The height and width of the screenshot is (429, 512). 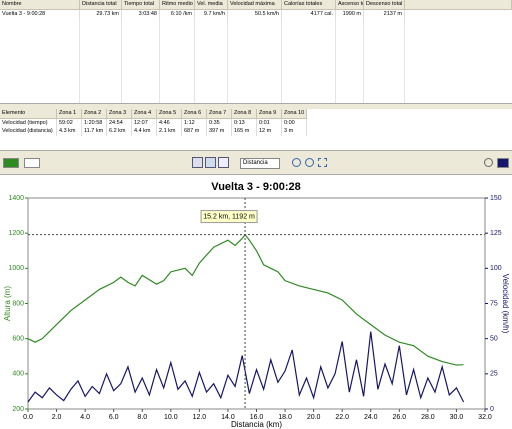 What do you see at coordinates (492, 409) in the screenshot?
I see `y2-tick-label: 0` at bounding box center [492, 409].